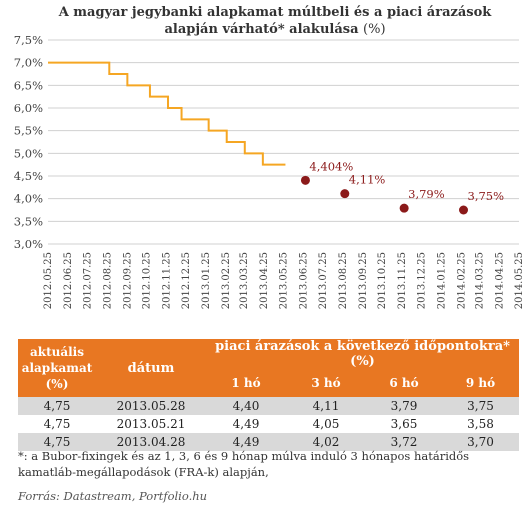  Describe the element at coordinates (519, 280) in the screenshot. I see `x-tick-label: 2014.05.25` at that location.